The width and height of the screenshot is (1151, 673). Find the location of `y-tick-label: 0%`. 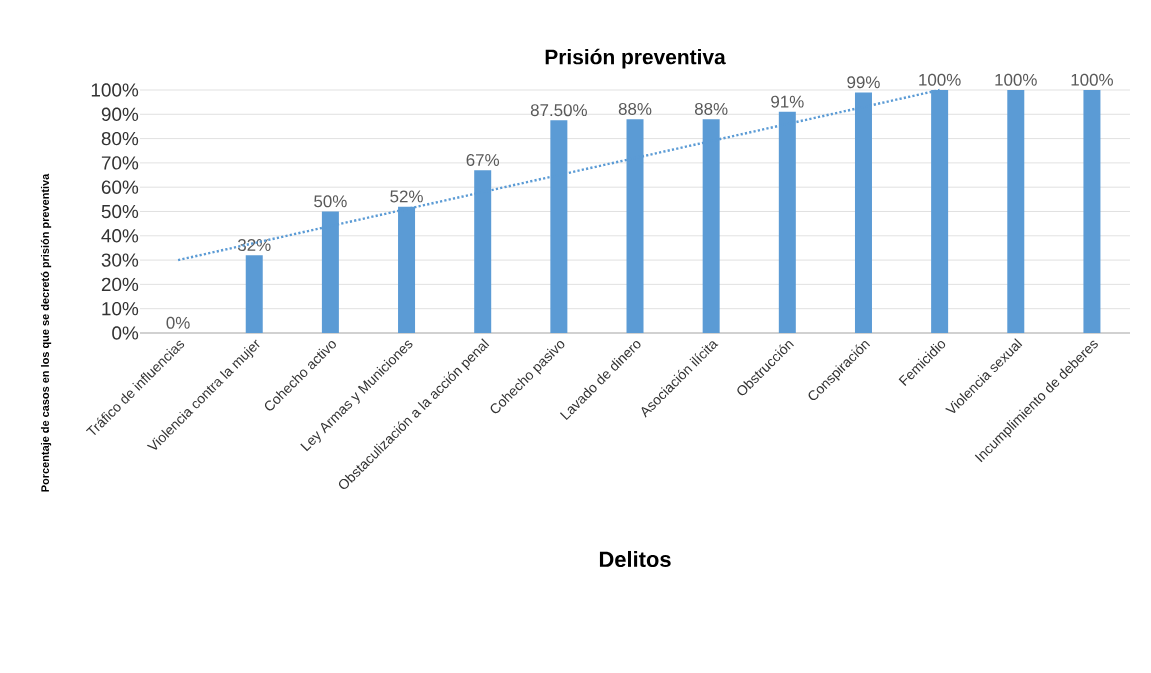

y-tick-label: 0% is located at coordinates (125, 333).